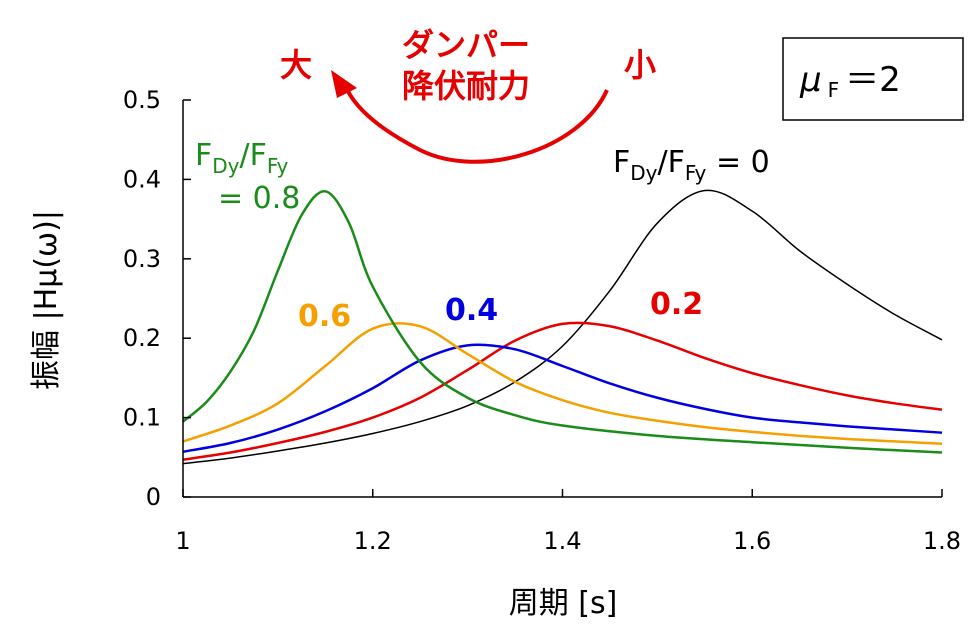 The height and width of the screenshot is (643, 971). Describe the element at coordinates (466, 45) in the screenshot. I see `arrow-title-line1: ダンパー` at that location.